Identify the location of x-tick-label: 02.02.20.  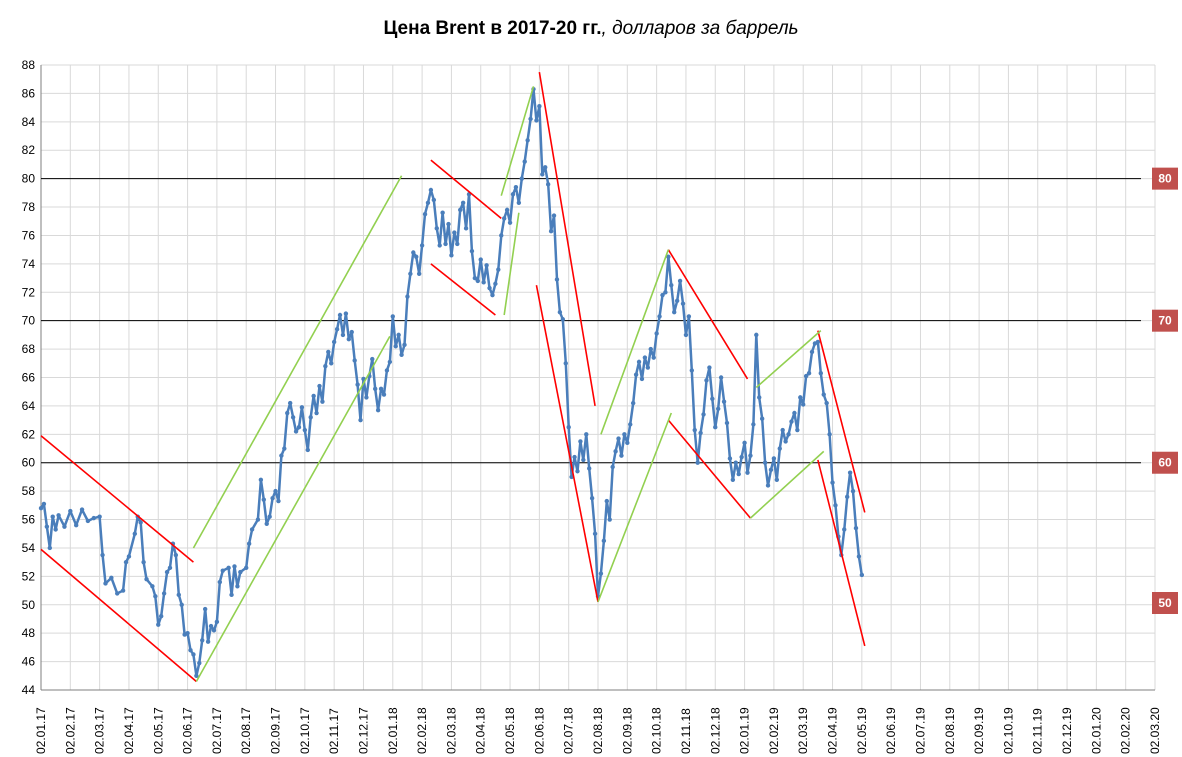
(1126, 730).